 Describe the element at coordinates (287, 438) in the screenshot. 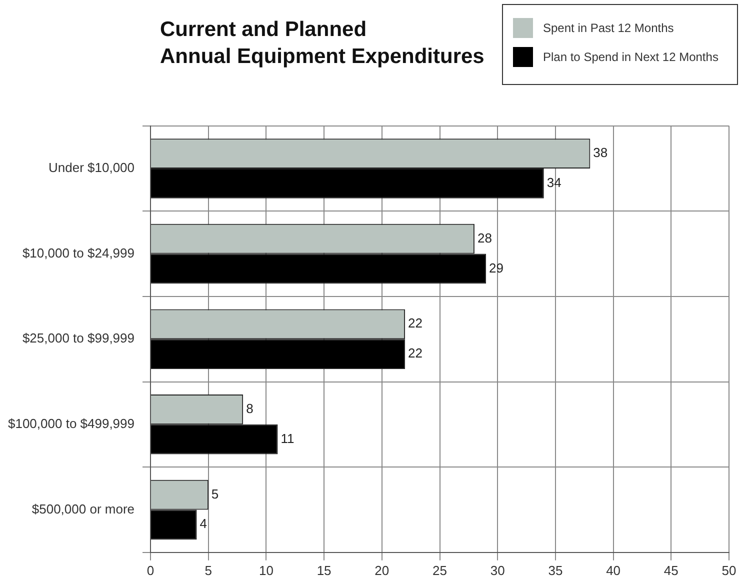

I see `data-label: 11` at that location.